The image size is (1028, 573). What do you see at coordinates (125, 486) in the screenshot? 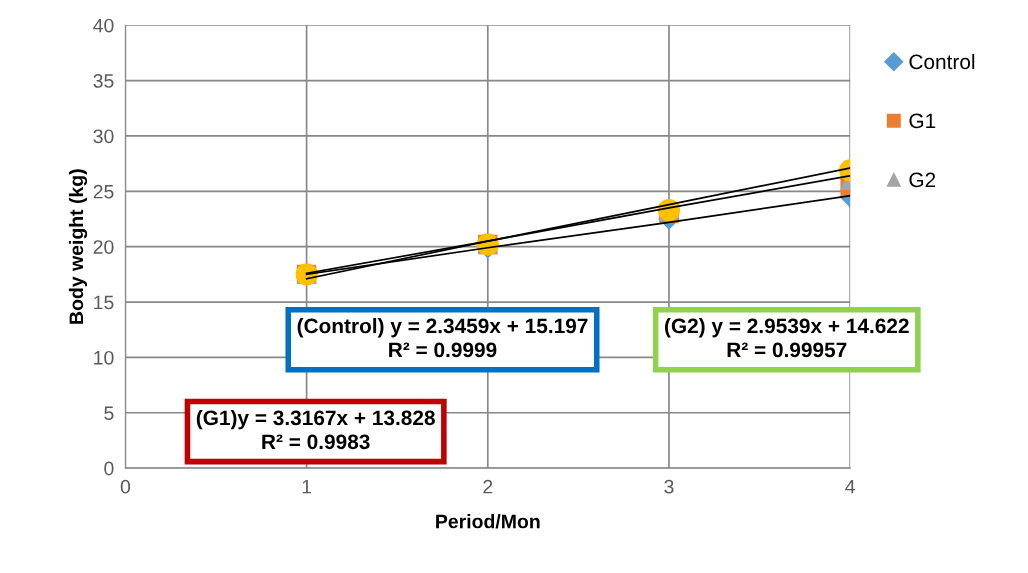
I see `x-tick-label: 0` at bounding box center [125, 486].